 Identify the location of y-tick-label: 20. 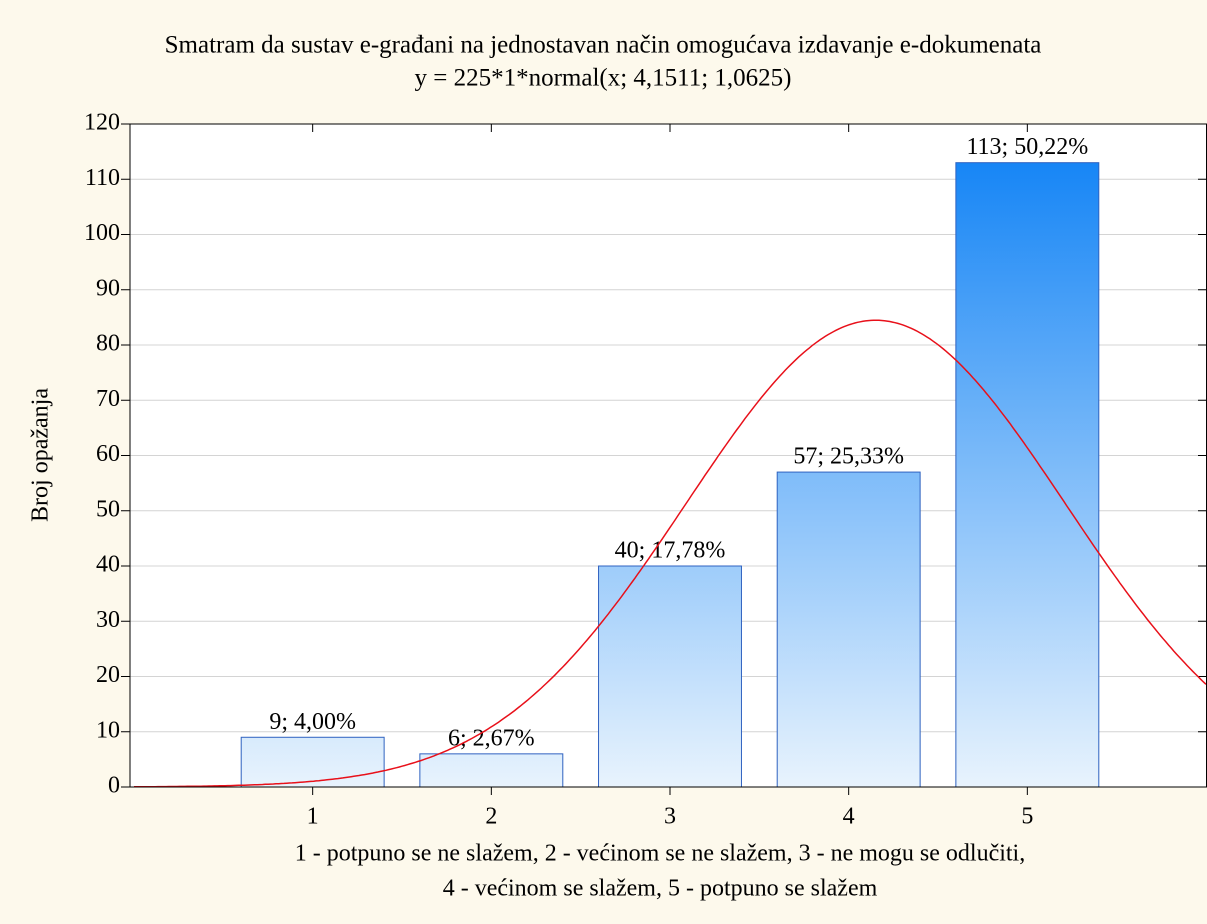
(108, 675).